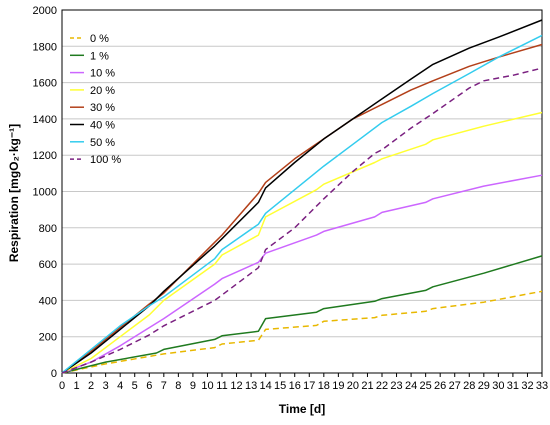 This screenshot has height=425, width=550. Describe the element at coordinates (45, 120) in the screenshot. I see `y-tick-label-1400: 1400` at that location.